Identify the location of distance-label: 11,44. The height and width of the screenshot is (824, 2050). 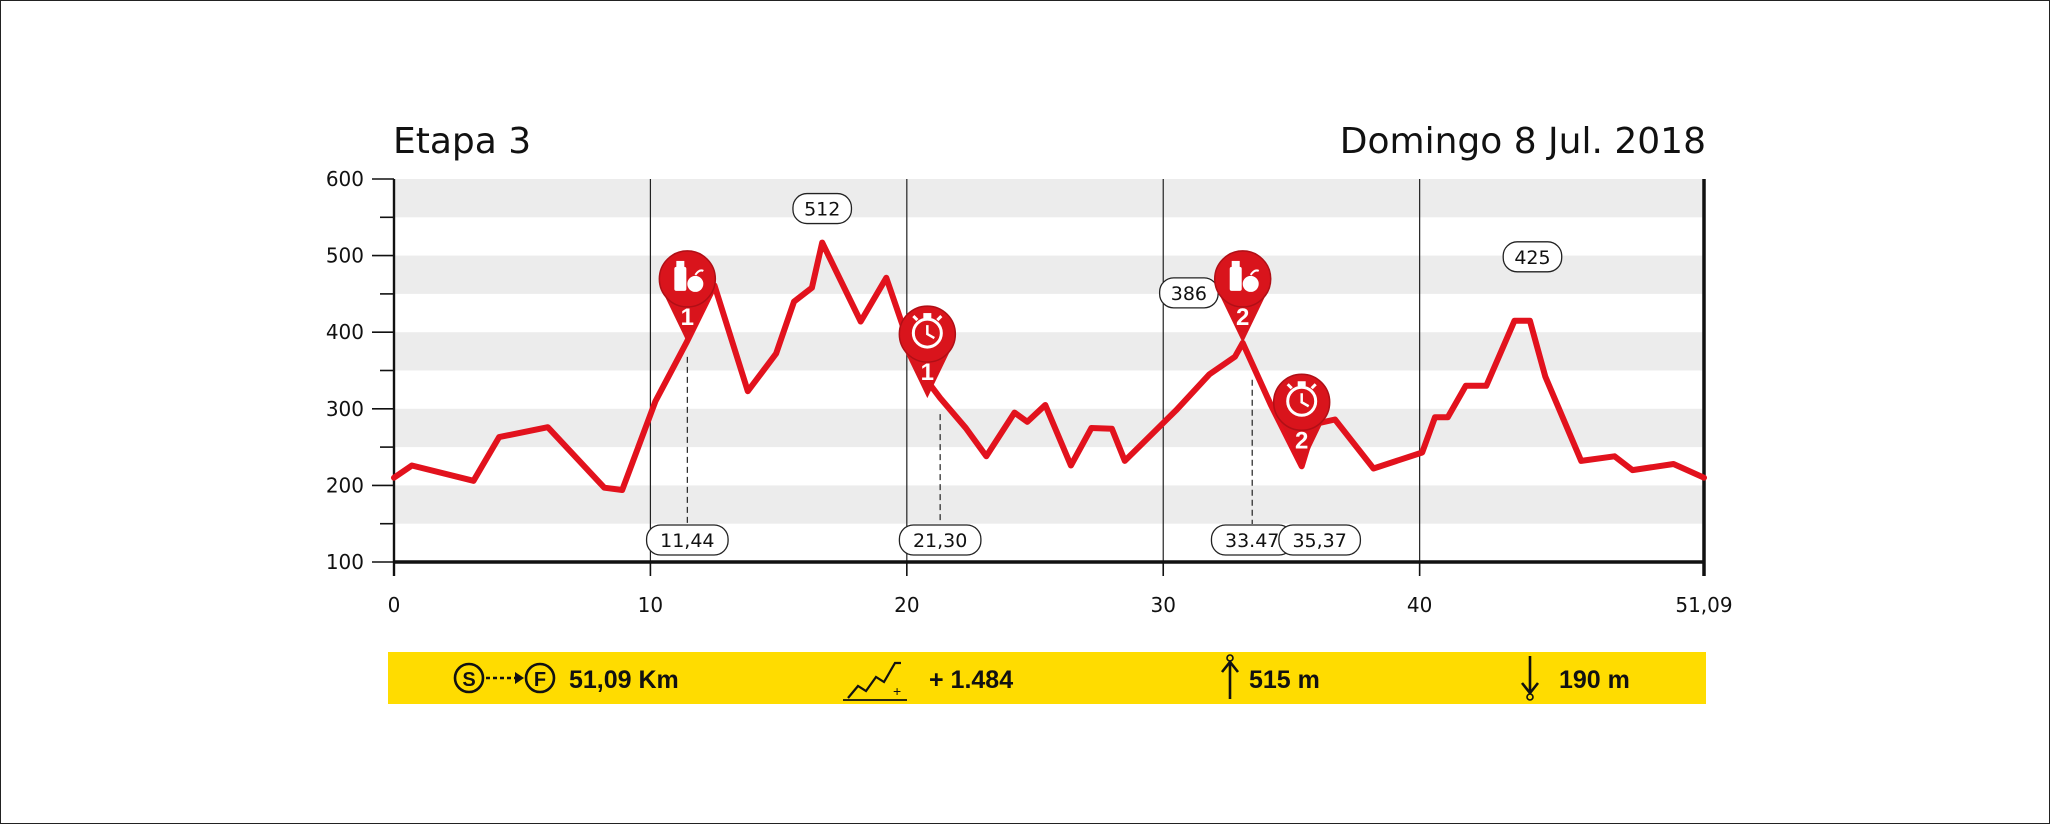
(687, 540).